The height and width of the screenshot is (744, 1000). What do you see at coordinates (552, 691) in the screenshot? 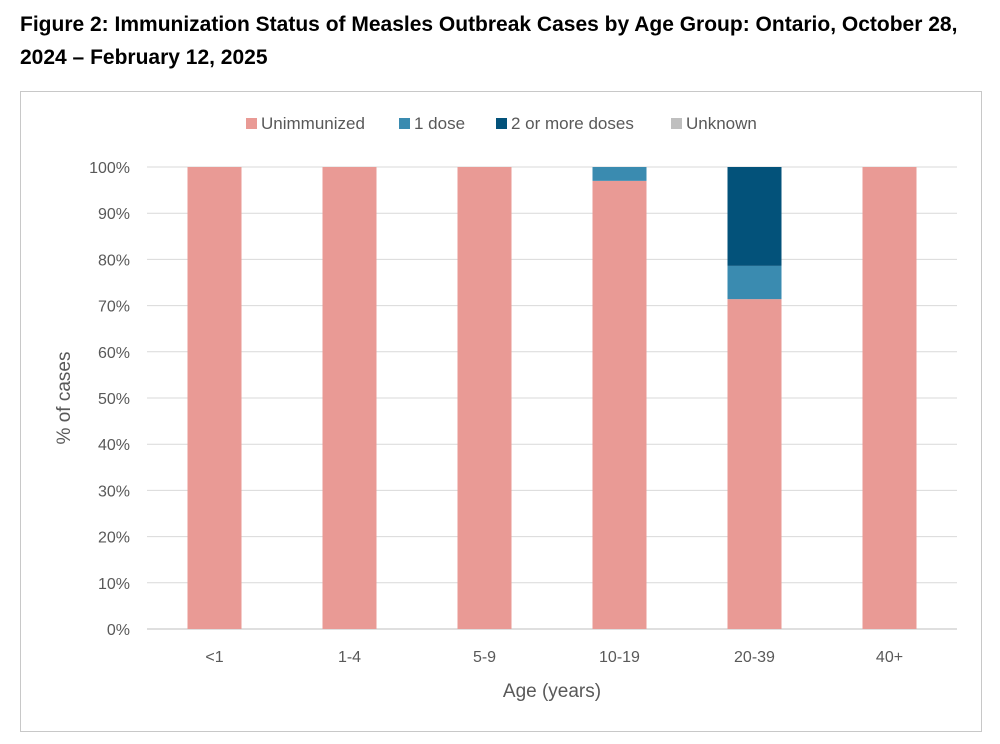
I see `x-axis-title: Age (years)` at bounding box center [552, 691].